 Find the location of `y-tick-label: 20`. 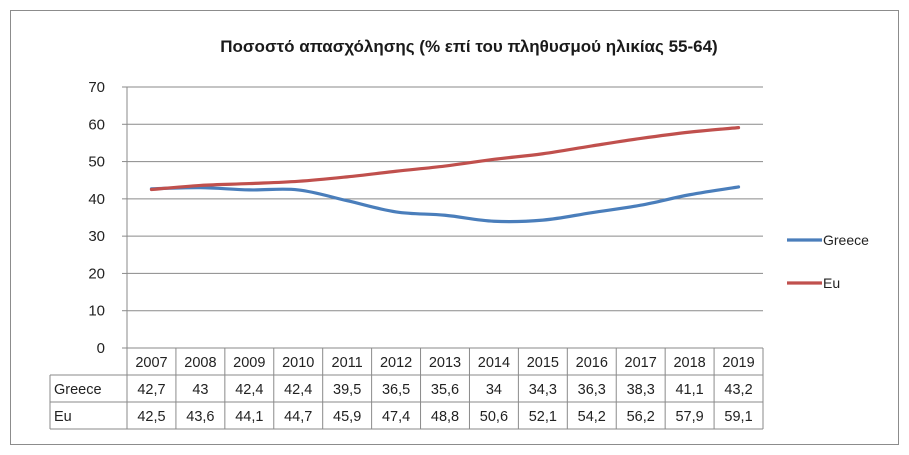

y-tick-label: 20 is located at coordinates (96, 273).